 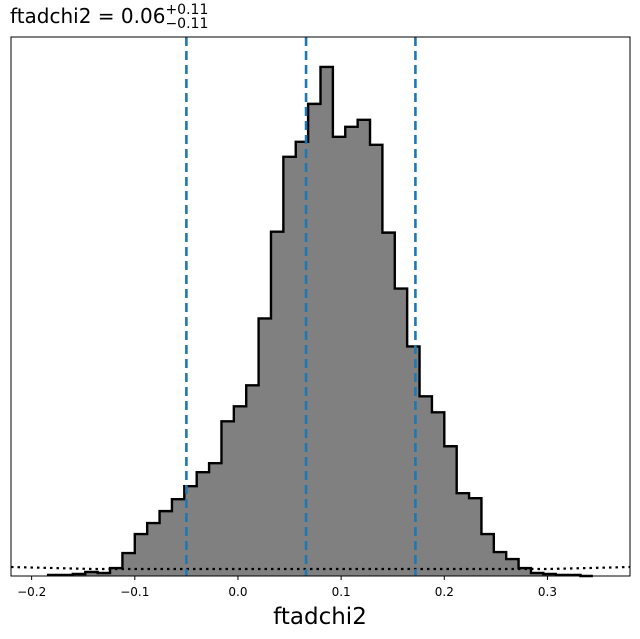 I want to click on prior-dotted-curve, so click(x=320, y=568).